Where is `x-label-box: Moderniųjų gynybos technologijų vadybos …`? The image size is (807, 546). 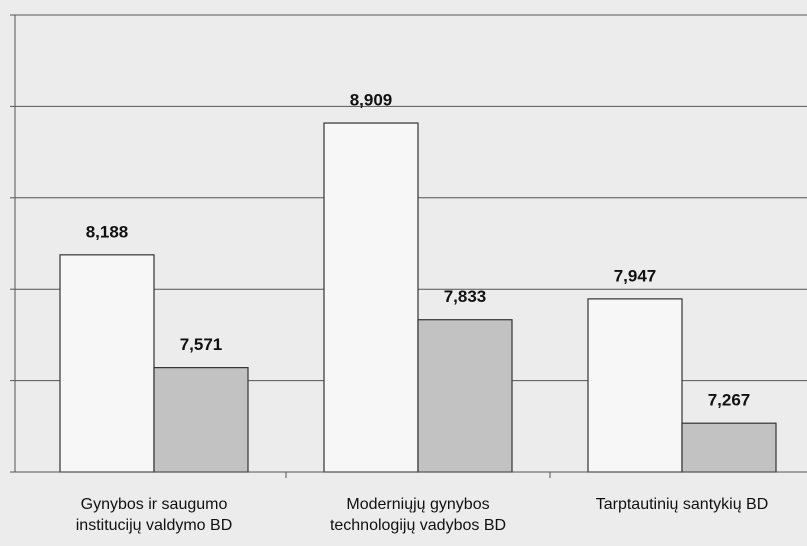
x-label-box: Moderniųjų gynybos technologijų vadybos … is located at coordinates (418, 515).